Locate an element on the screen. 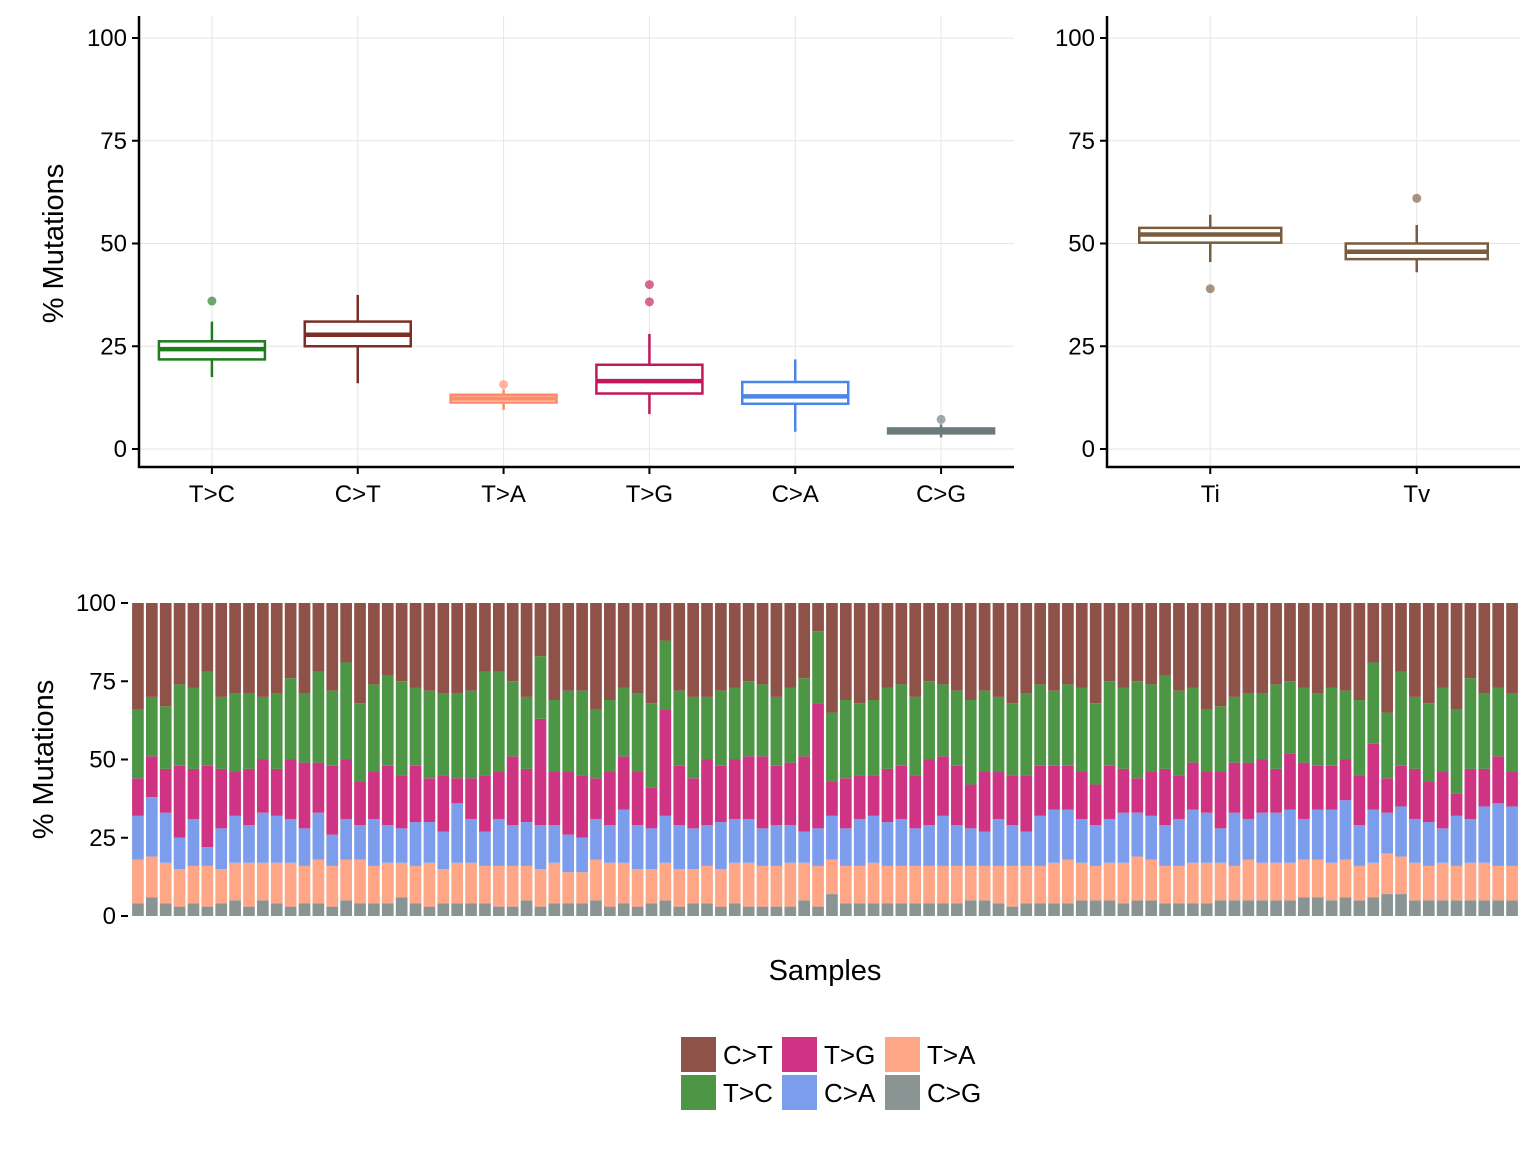  legend-label: T>G is located at coordinates (849, 1055).